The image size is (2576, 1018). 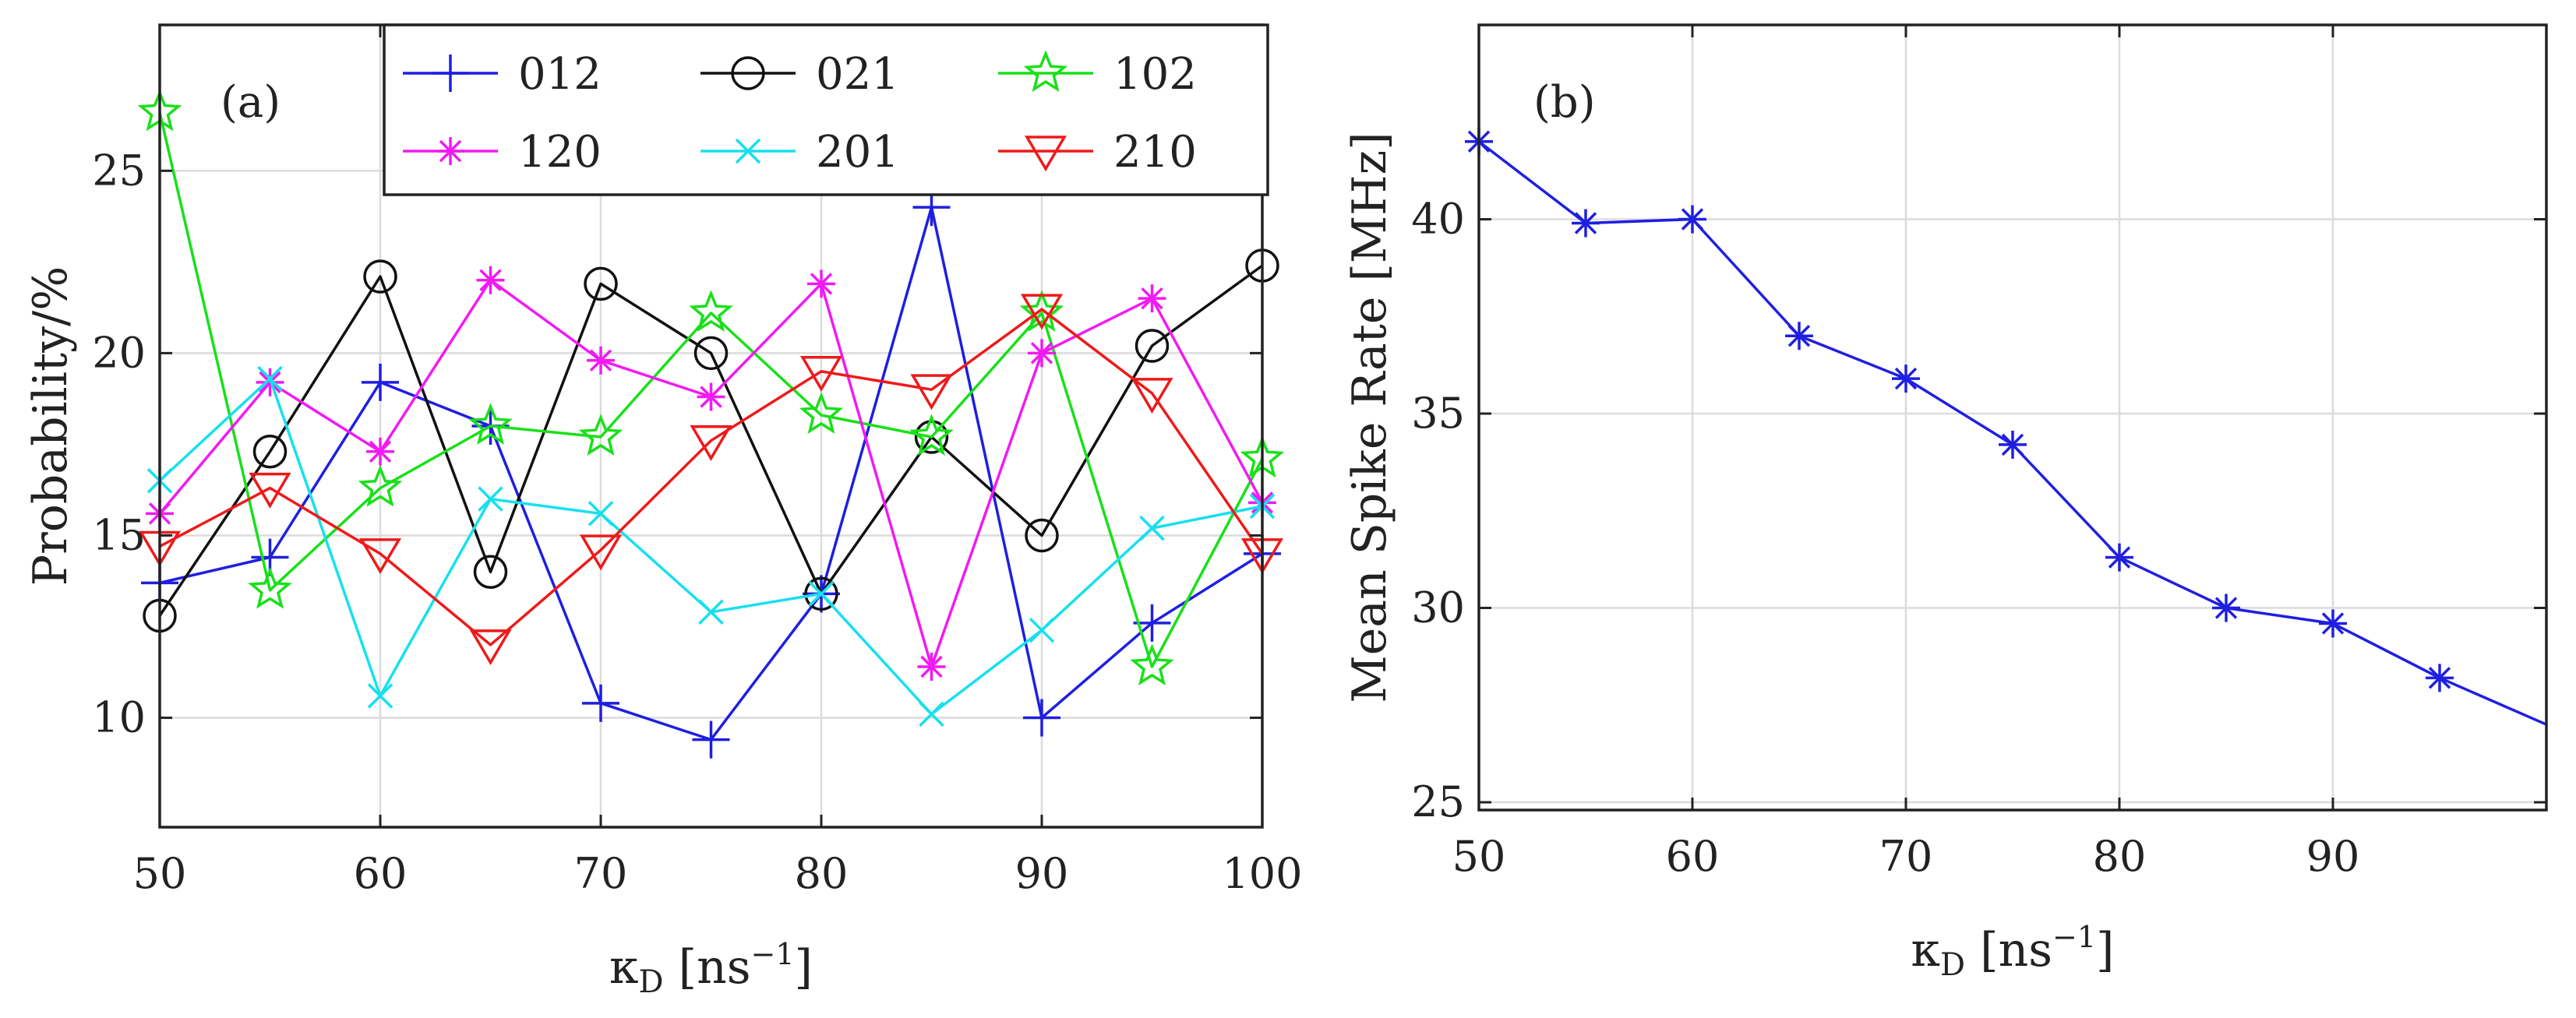 I want to click on b-y-axis-label: Mean Spike Rate [MHz], so click(x=1370, y=417).